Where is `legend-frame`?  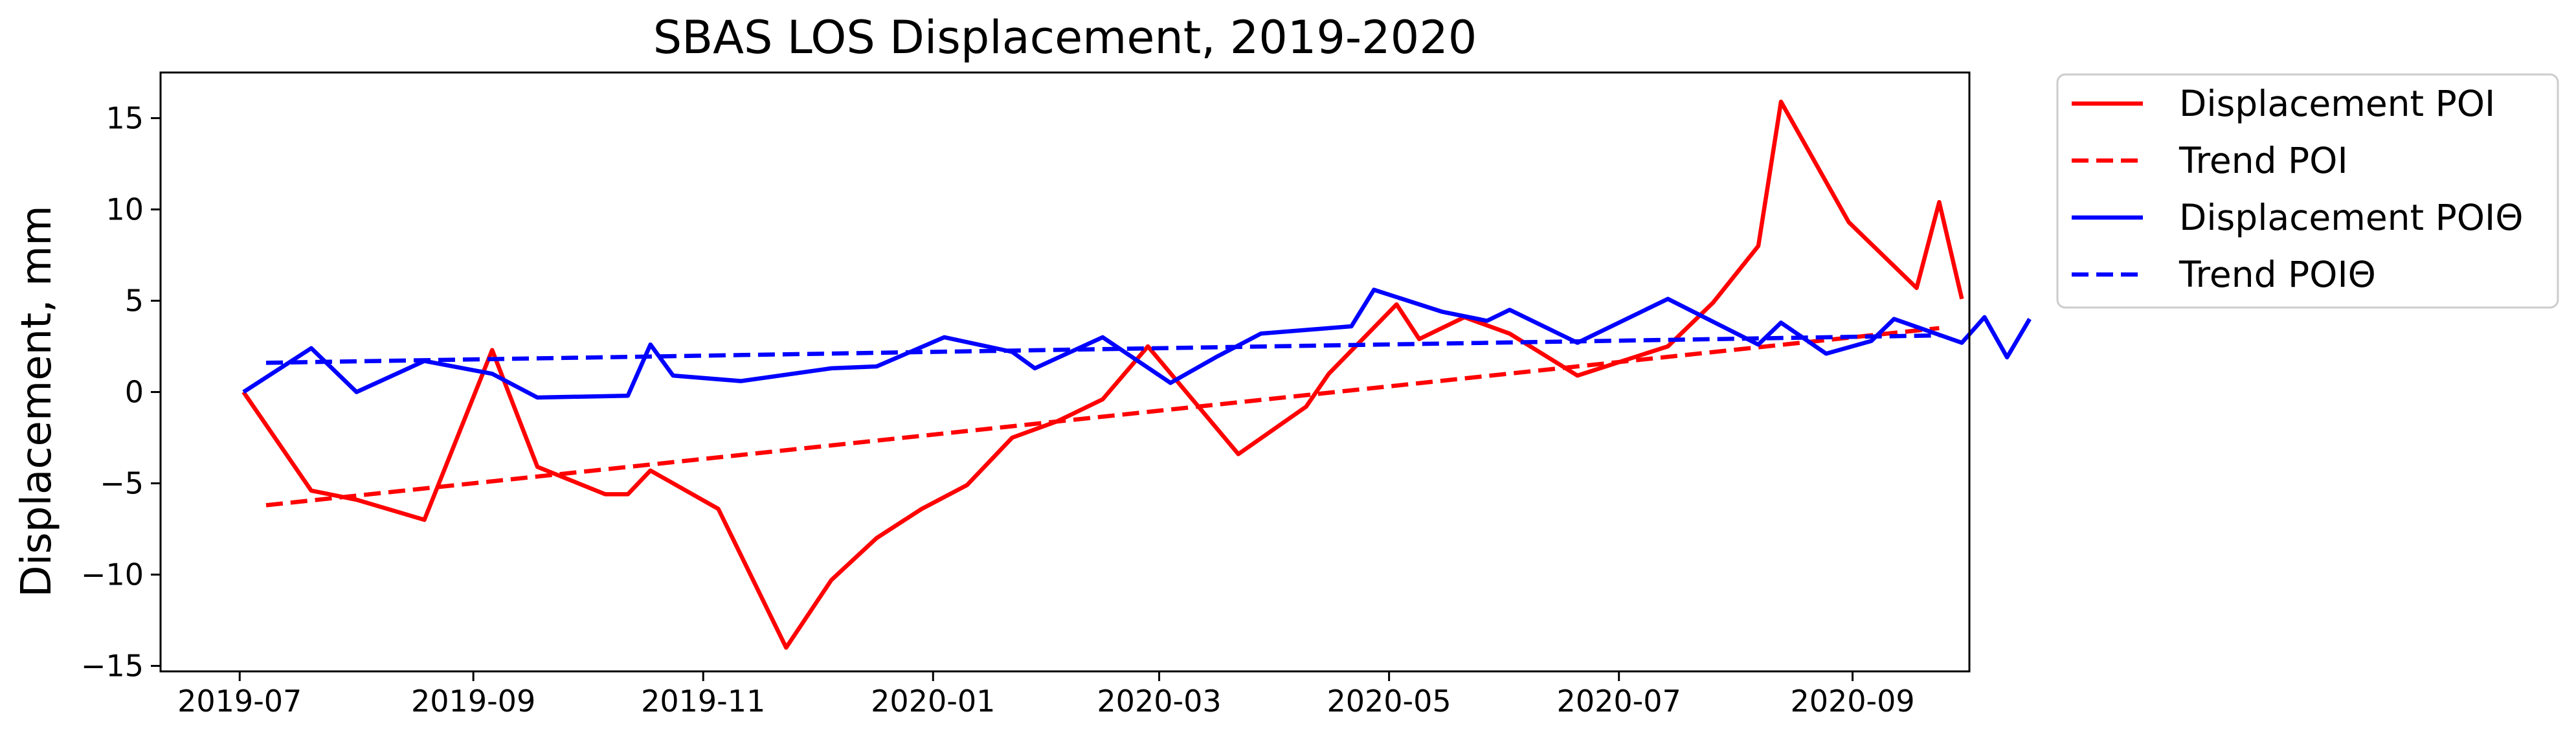 legend-frame is located at coordinates (2307, 191).